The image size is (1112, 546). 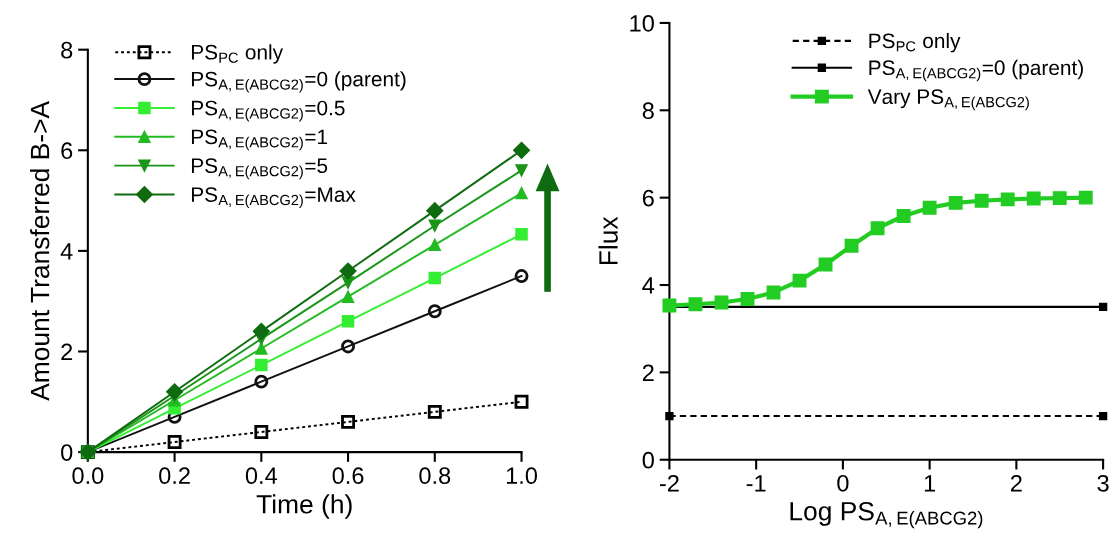 What do you see at coordinates (1103, 483) in the screenshot?
I see `x-tick-label: 3` at bounding box center [1103, 483].